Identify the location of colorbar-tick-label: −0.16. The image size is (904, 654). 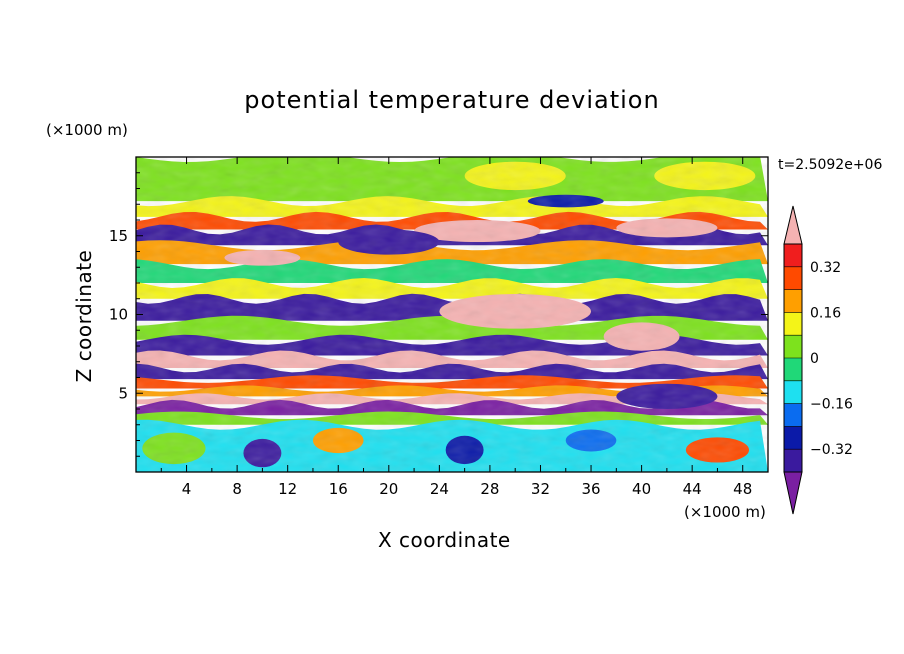
(831, 405).